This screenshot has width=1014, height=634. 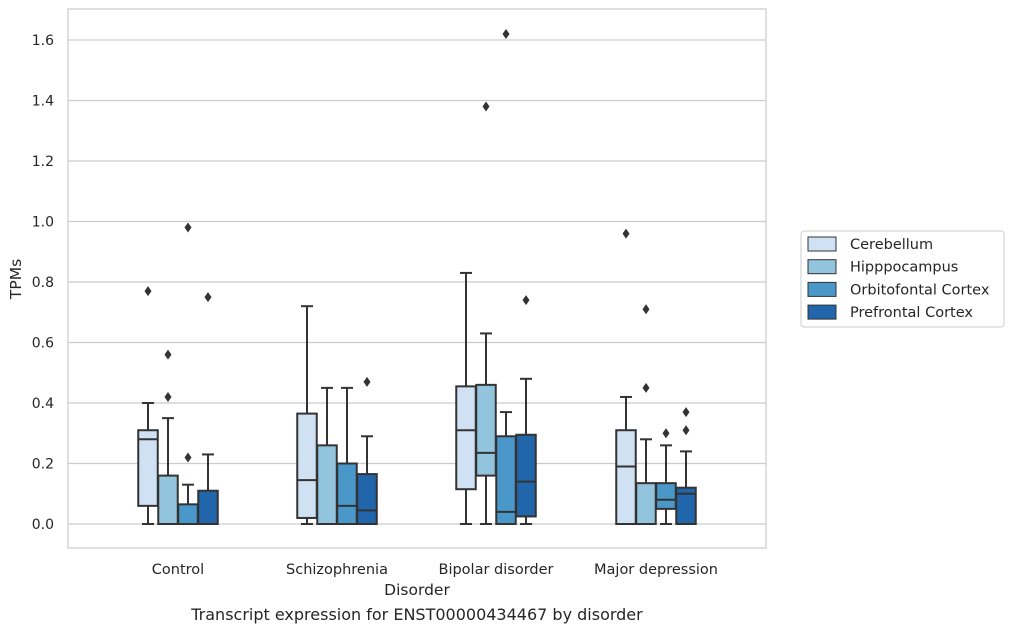 I want to click on y-tick-label: 0.6, so click(x=43, y=344).